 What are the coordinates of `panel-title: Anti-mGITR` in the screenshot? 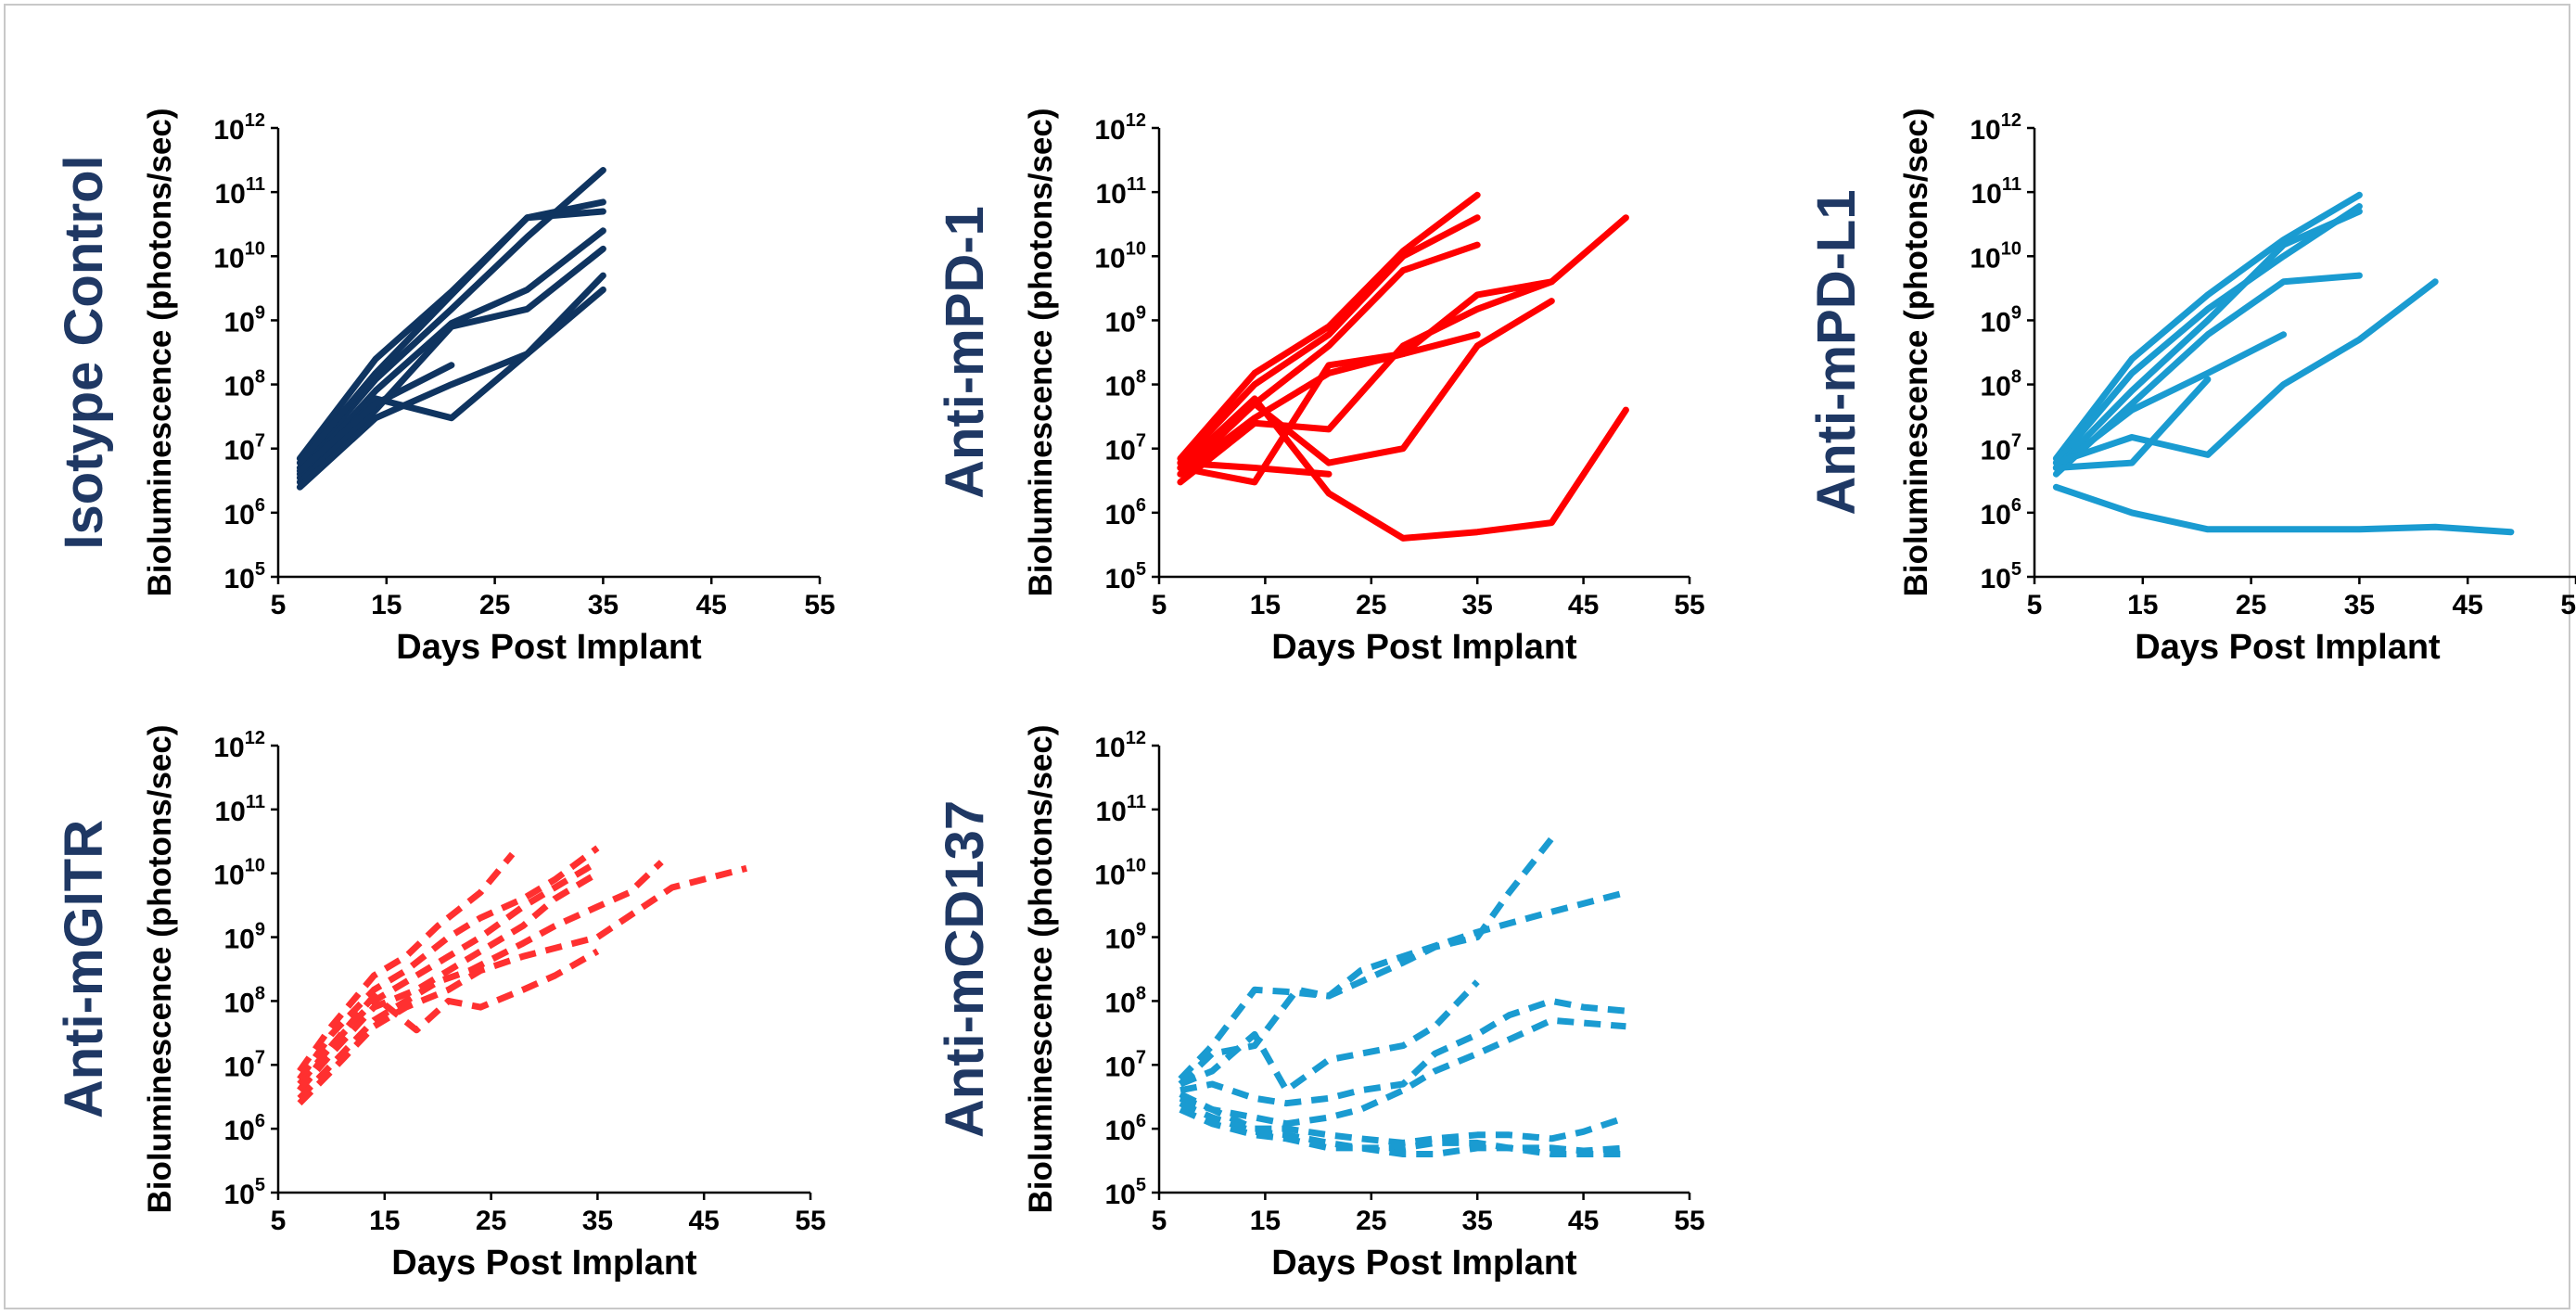 It's located at (84, 969).